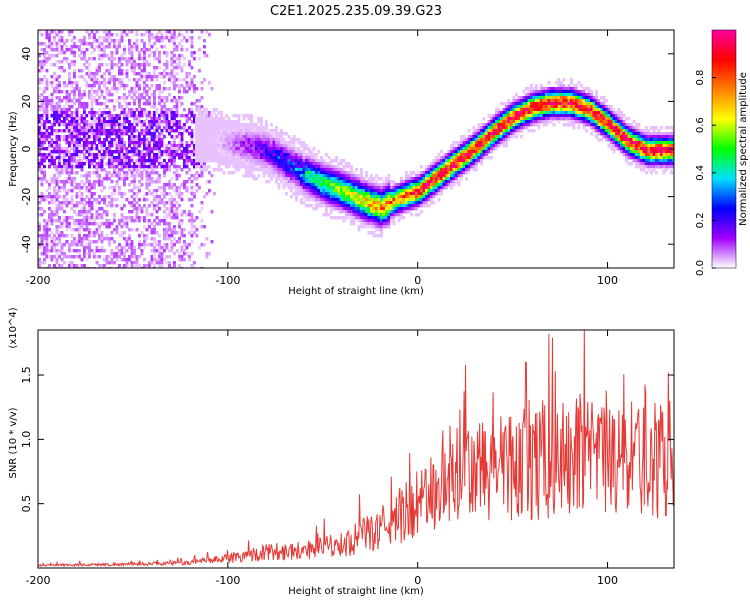 The height and width of the screenshot is (600, 750). What do you see at coordinates (147, 236) in the screenshot?
I see `heatmap-cell-1984` at bounding box center [147, 236].